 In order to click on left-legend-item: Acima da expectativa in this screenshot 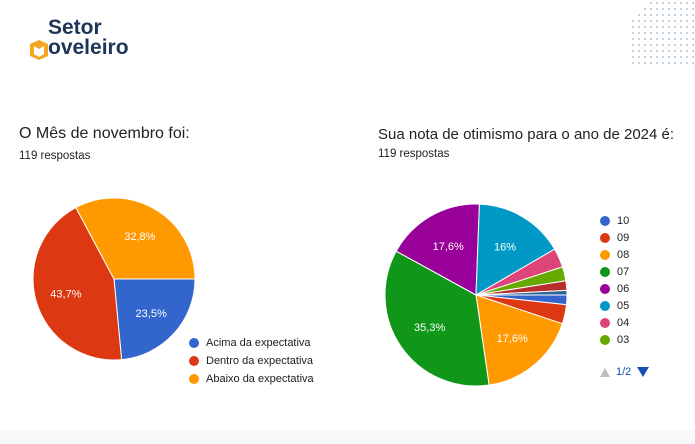, I will do `click(250, 343)`.